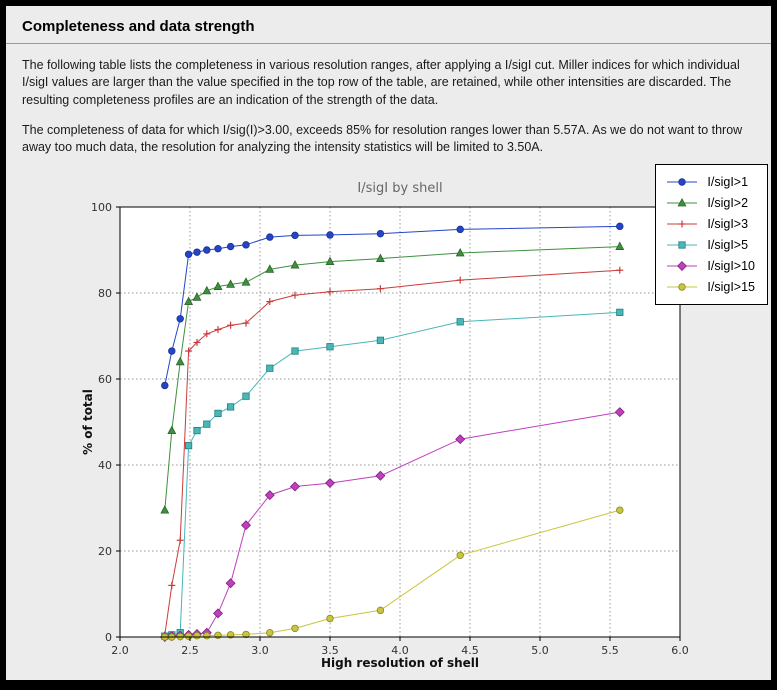 The image size is (777, 690). I want to click on x-tick-label: 6.0, so click(680, 650).